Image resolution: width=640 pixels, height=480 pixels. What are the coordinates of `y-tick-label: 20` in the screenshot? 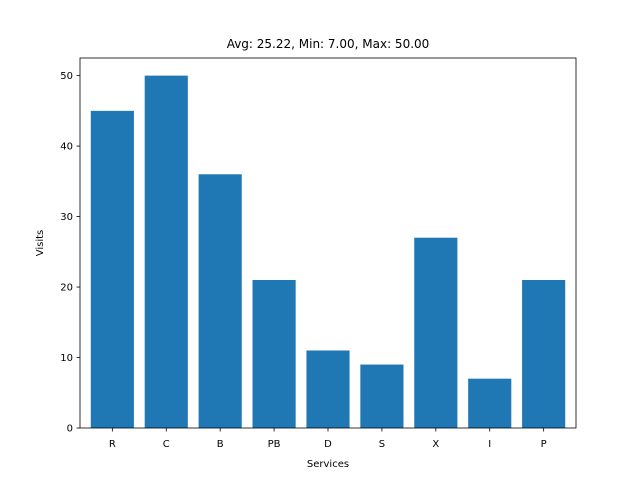 It's located at (66, 288).